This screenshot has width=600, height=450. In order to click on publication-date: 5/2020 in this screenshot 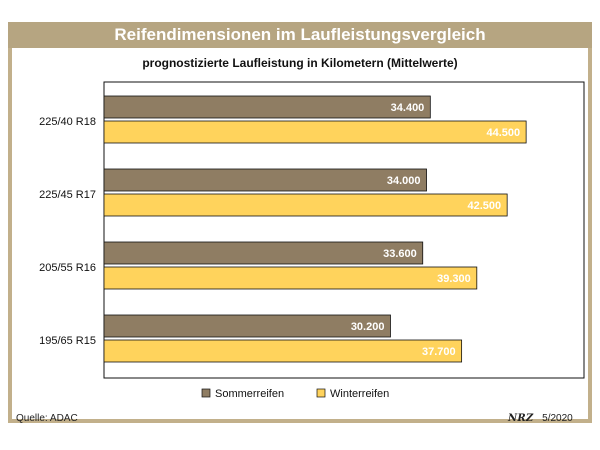, I will do `click(557, 418)`.